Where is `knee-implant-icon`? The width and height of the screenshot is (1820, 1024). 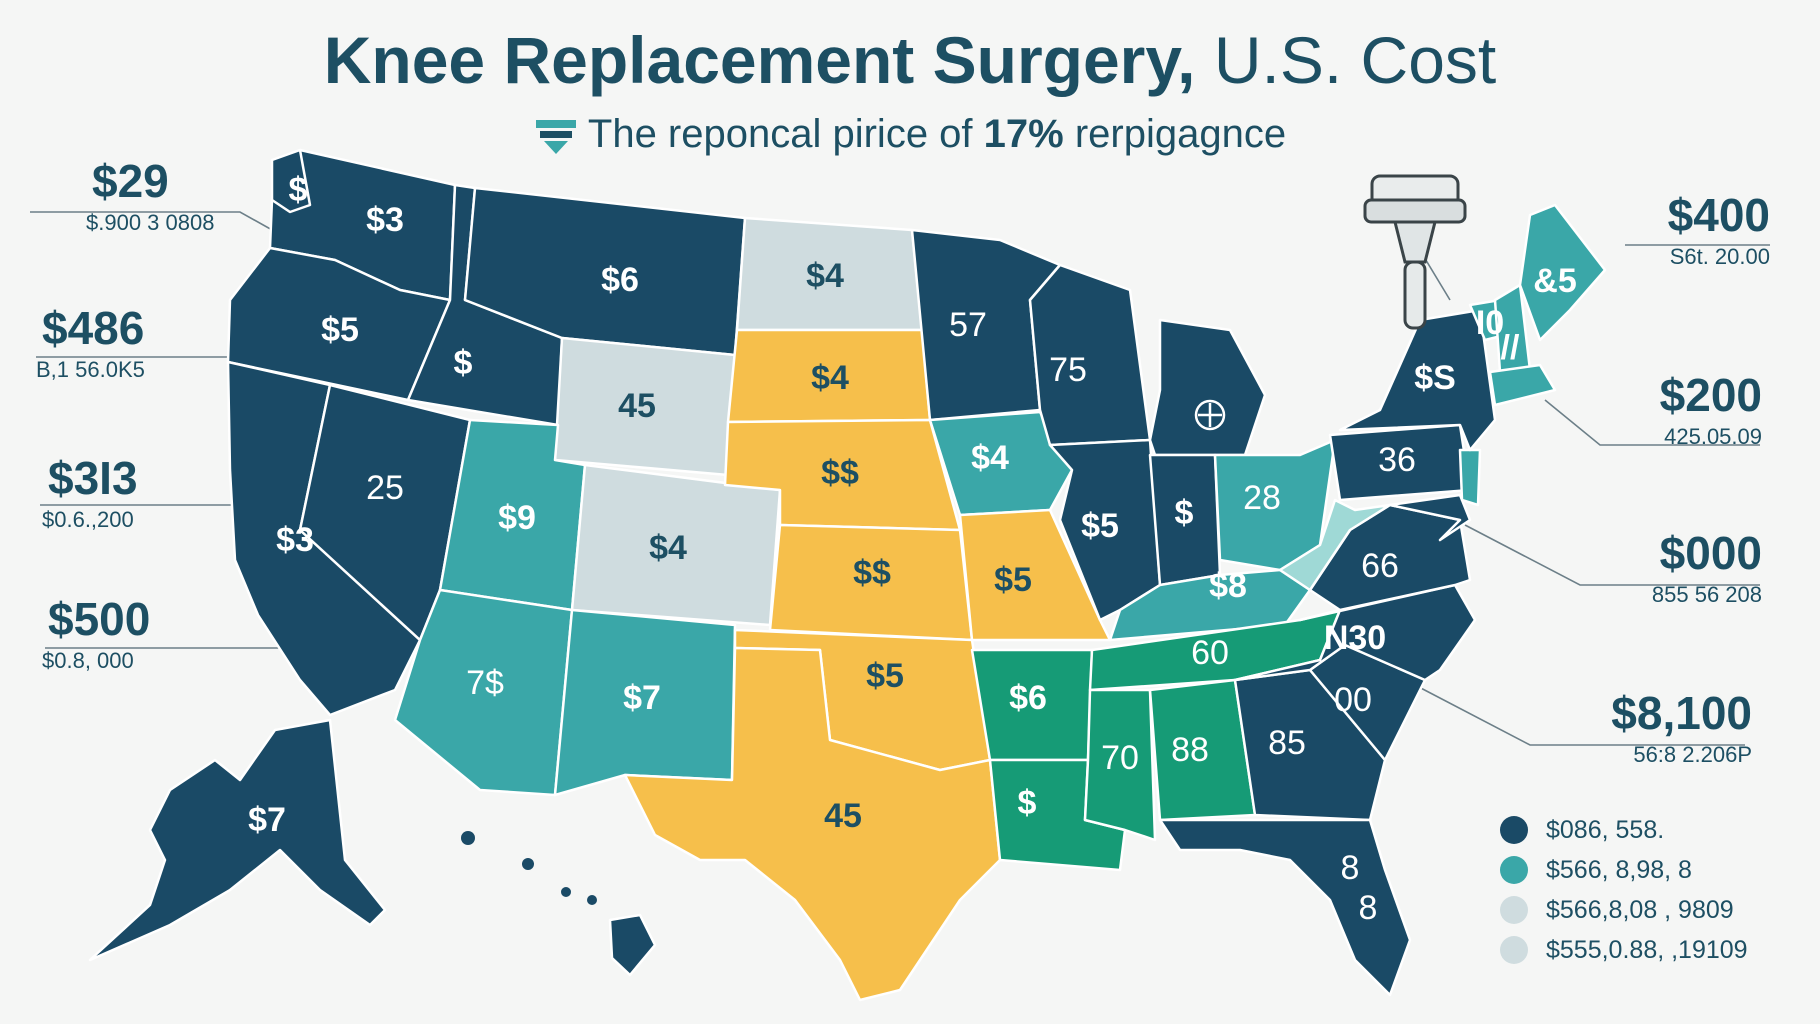
knee-implant-icon is located at coordinates (1415, 252).